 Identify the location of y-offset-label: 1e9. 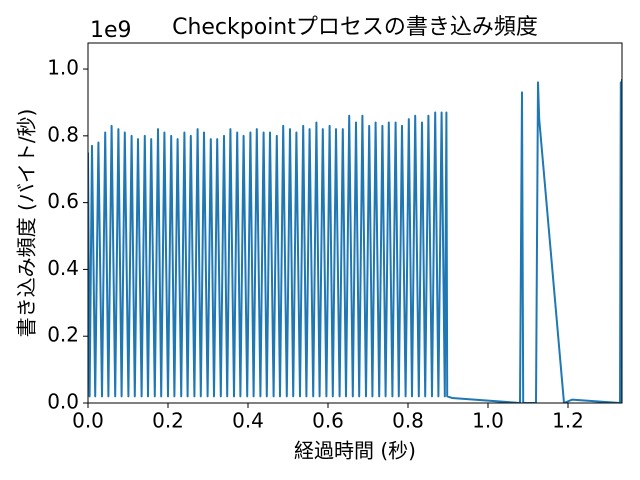
(111, 30).